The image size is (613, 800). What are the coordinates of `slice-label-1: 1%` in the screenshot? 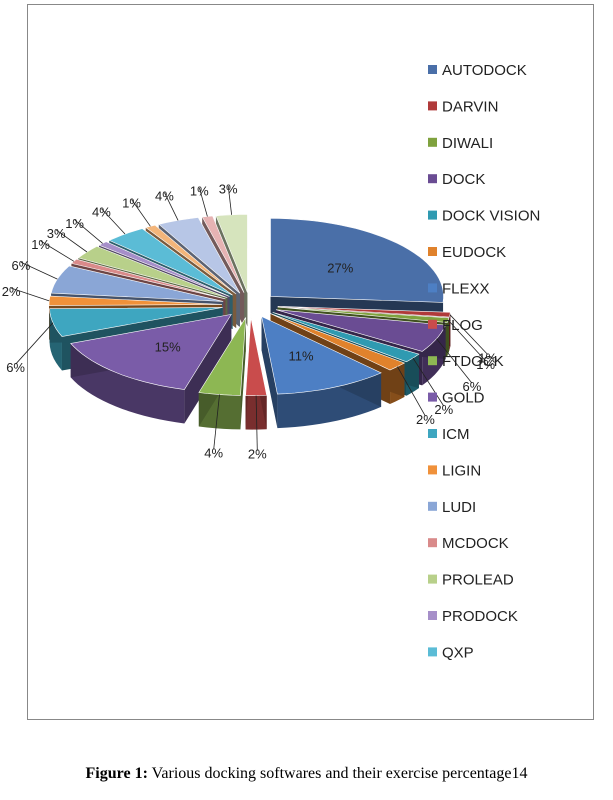 It's located at (487, 358).